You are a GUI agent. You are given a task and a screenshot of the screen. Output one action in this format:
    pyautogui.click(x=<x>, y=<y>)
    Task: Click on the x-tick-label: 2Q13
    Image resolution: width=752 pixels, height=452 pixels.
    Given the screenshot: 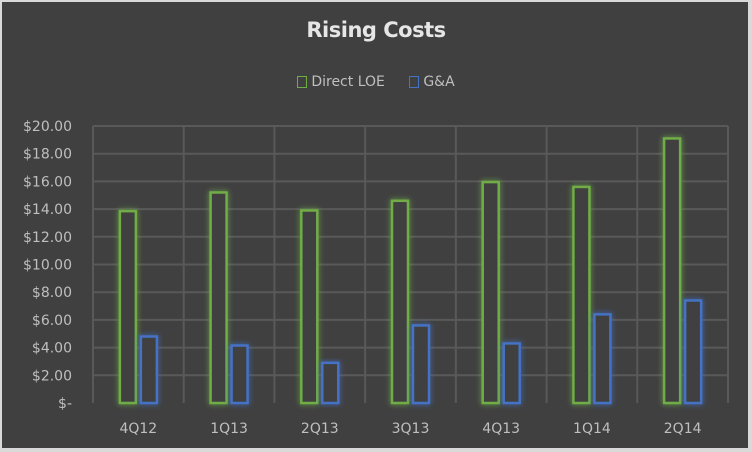 What is the action you would take?
    pyautogui.click(x=320, y=429)
    